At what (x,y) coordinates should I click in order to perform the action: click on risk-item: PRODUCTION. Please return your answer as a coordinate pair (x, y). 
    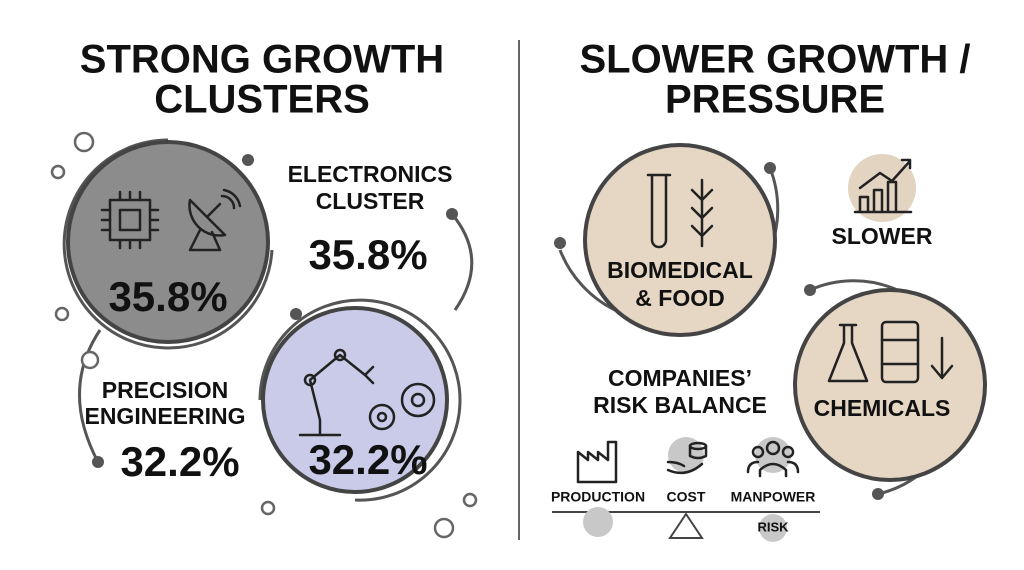
    Looking at the image, I should click on (598, 497).